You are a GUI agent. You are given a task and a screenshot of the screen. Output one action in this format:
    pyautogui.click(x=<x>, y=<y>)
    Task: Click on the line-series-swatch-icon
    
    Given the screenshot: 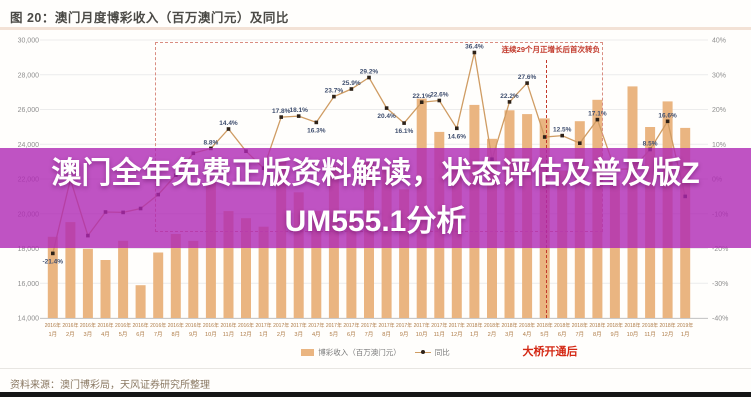 What is the action you would take?
    pyautogui.click(x=422, y=352)
    